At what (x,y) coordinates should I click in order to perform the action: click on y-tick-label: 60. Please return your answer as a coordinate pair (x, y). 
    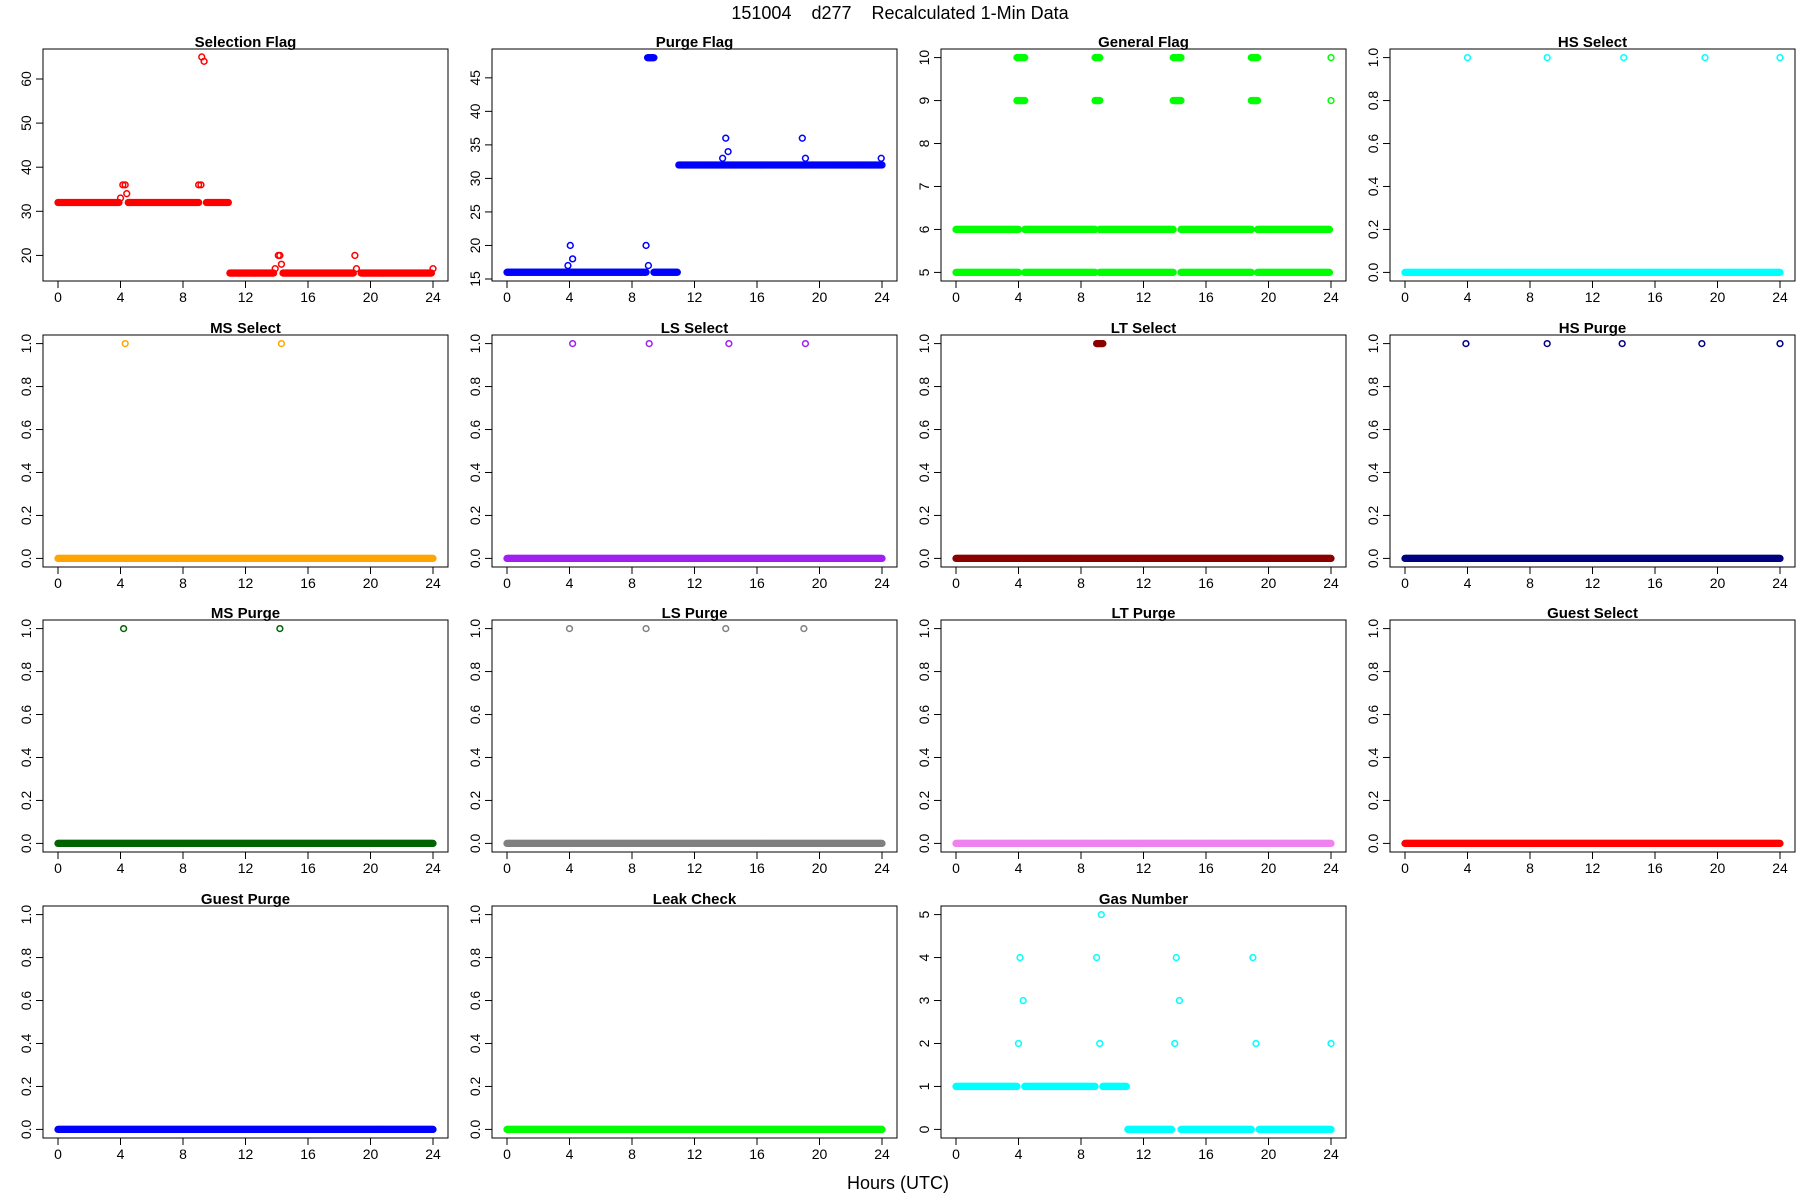
    Looking at the image, I should click on (26, 79).